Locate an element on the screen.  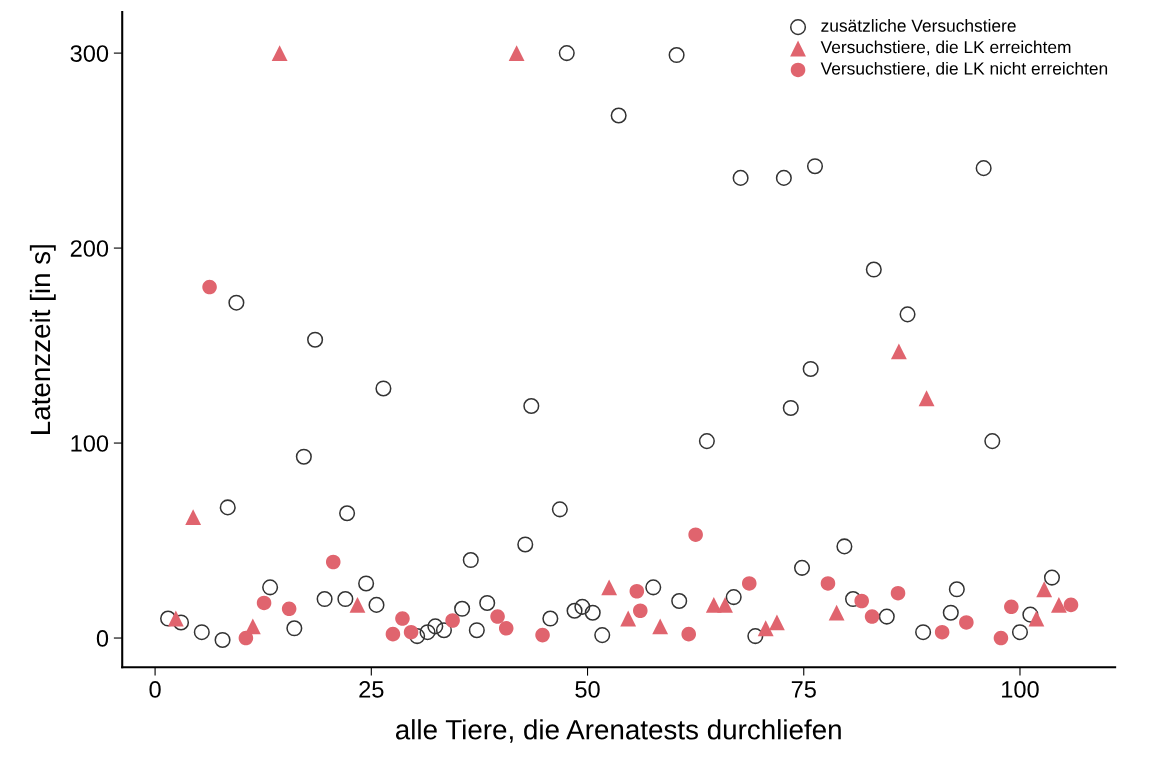
x-tick-label: 75 is located at coordinates (803, 689).